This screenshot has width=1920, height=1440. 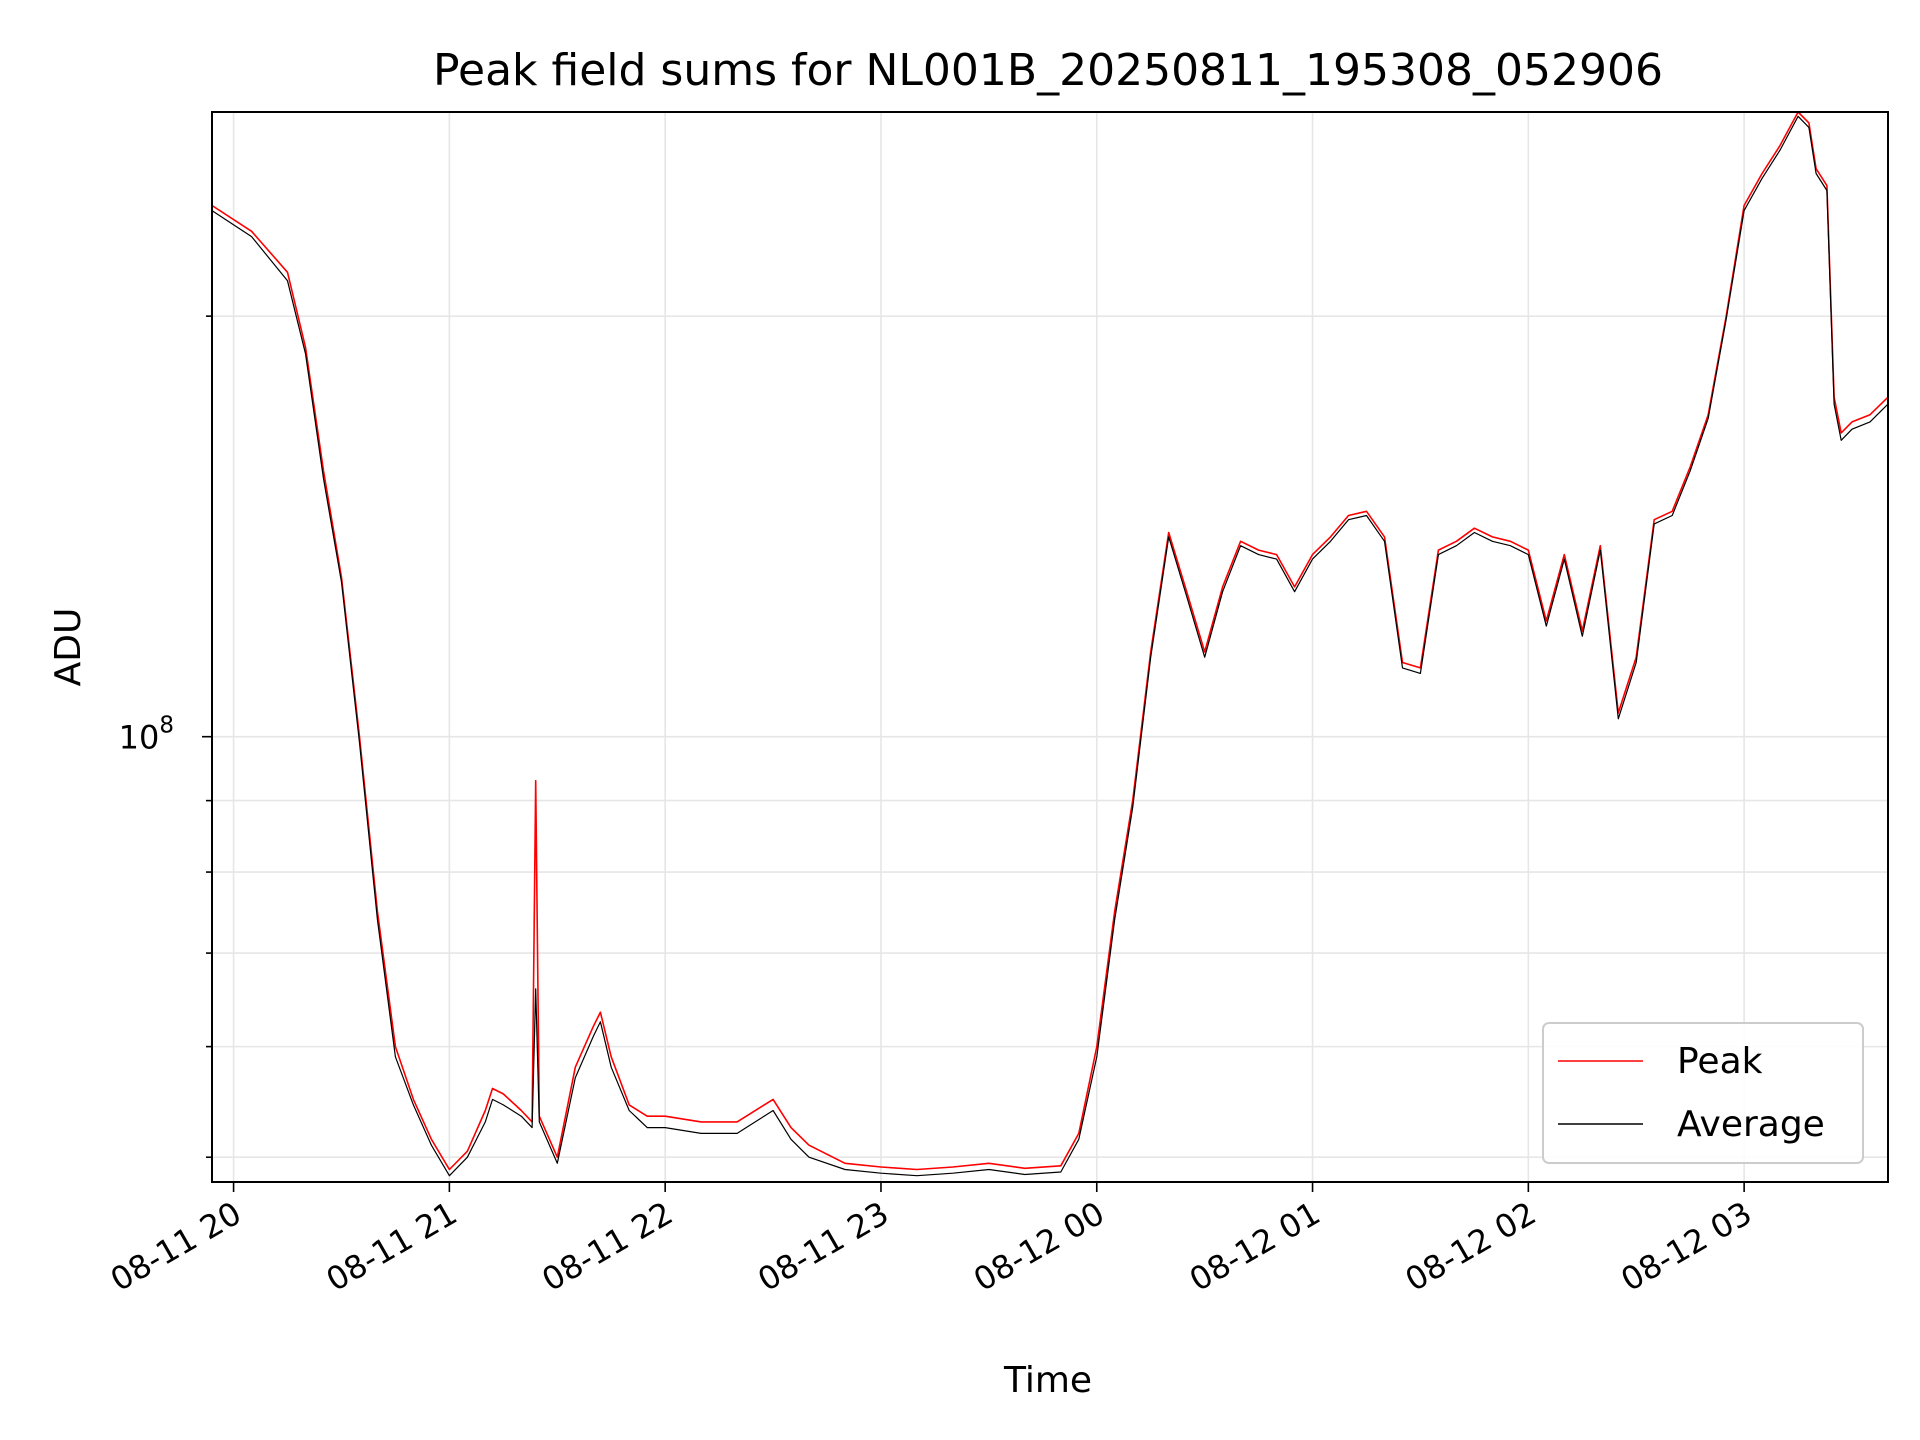 I want to click on x-tick-label: 08-11 21, so click(x=392, y=1246).